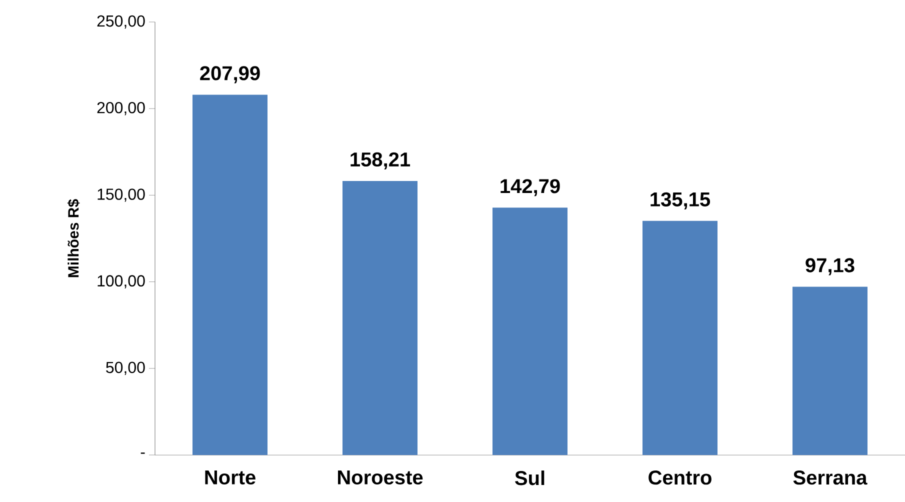 The width and height of the screenshot is (905, 502). What do you see at coordinates (121, 281) in the screenshot?
I see `y-tick-label: 100,00` at bounding box center [121, 281].